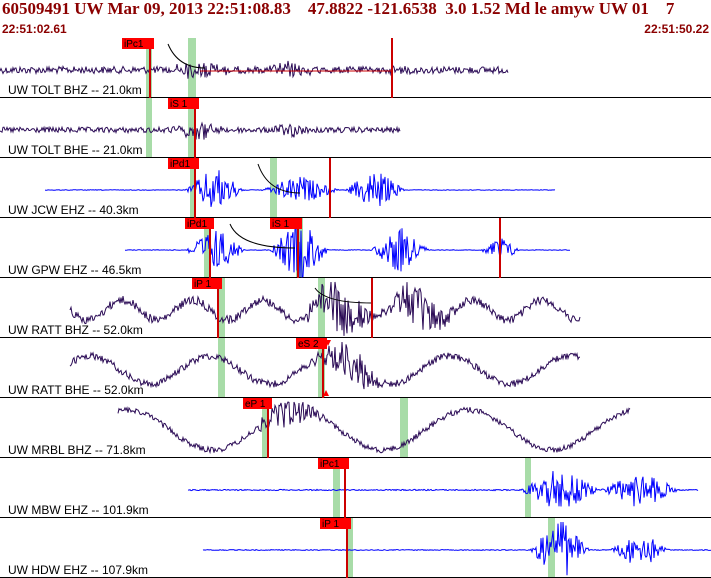  What do you see at coordinates (75, 150) in the screenshot?
I see `channel-label: UW TOLT BHE -- 21.0km` at bounding box center [75, 150].